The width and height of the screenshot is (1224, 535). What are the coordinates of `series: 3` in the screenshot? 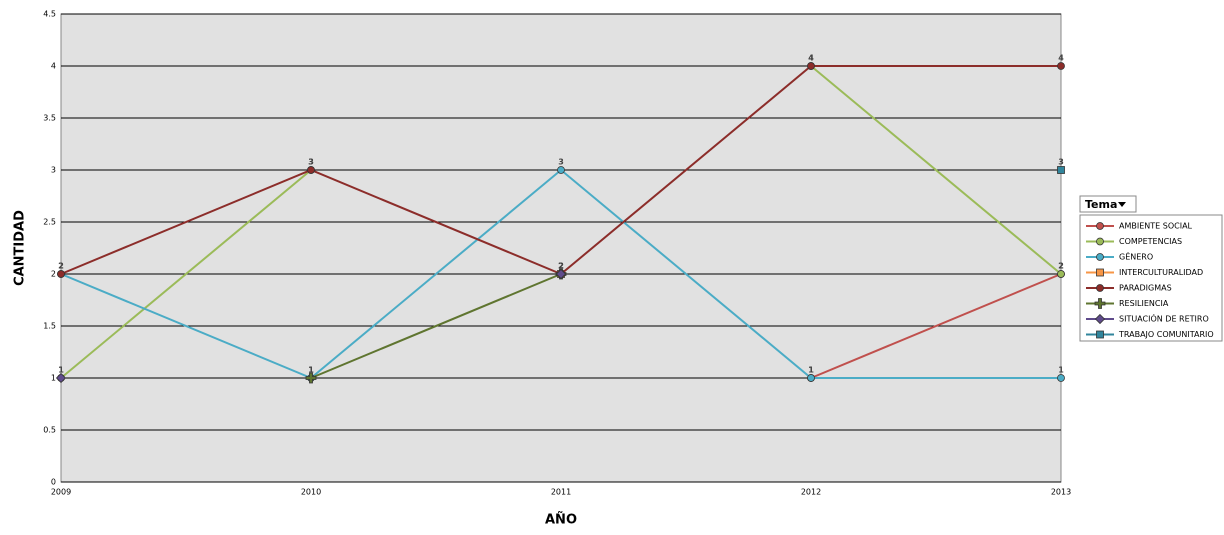 It's located at (1061, 166).